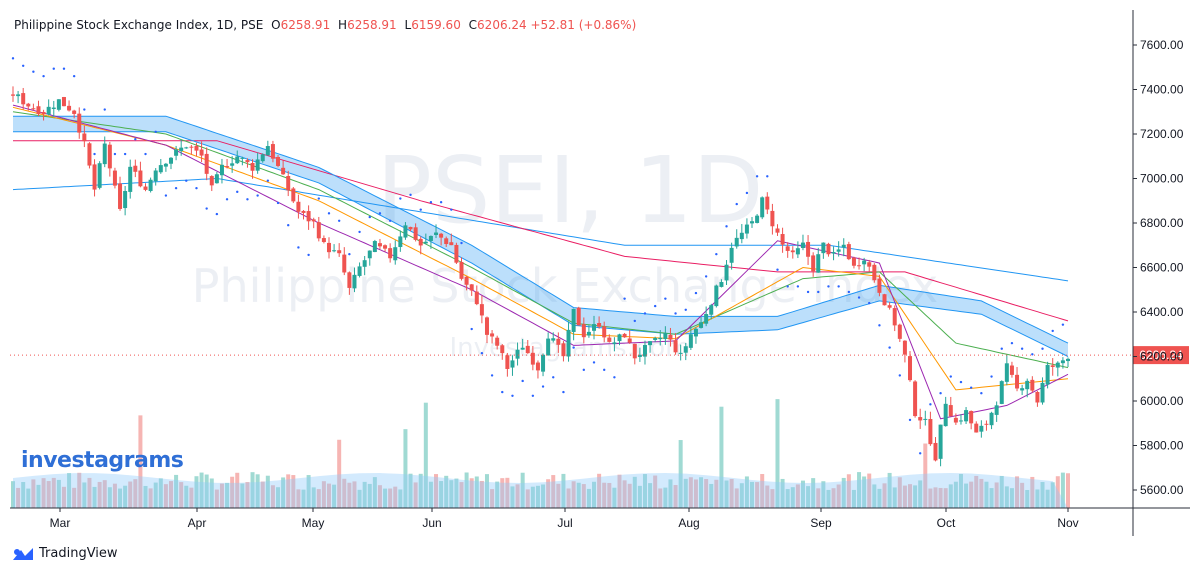 This screenshot has height=572, width=1203. What do you see at coordinates (1162, 268) in the screenshot?
I see `y-tick-label: 6600.00` at bounding box center [1162, 268].